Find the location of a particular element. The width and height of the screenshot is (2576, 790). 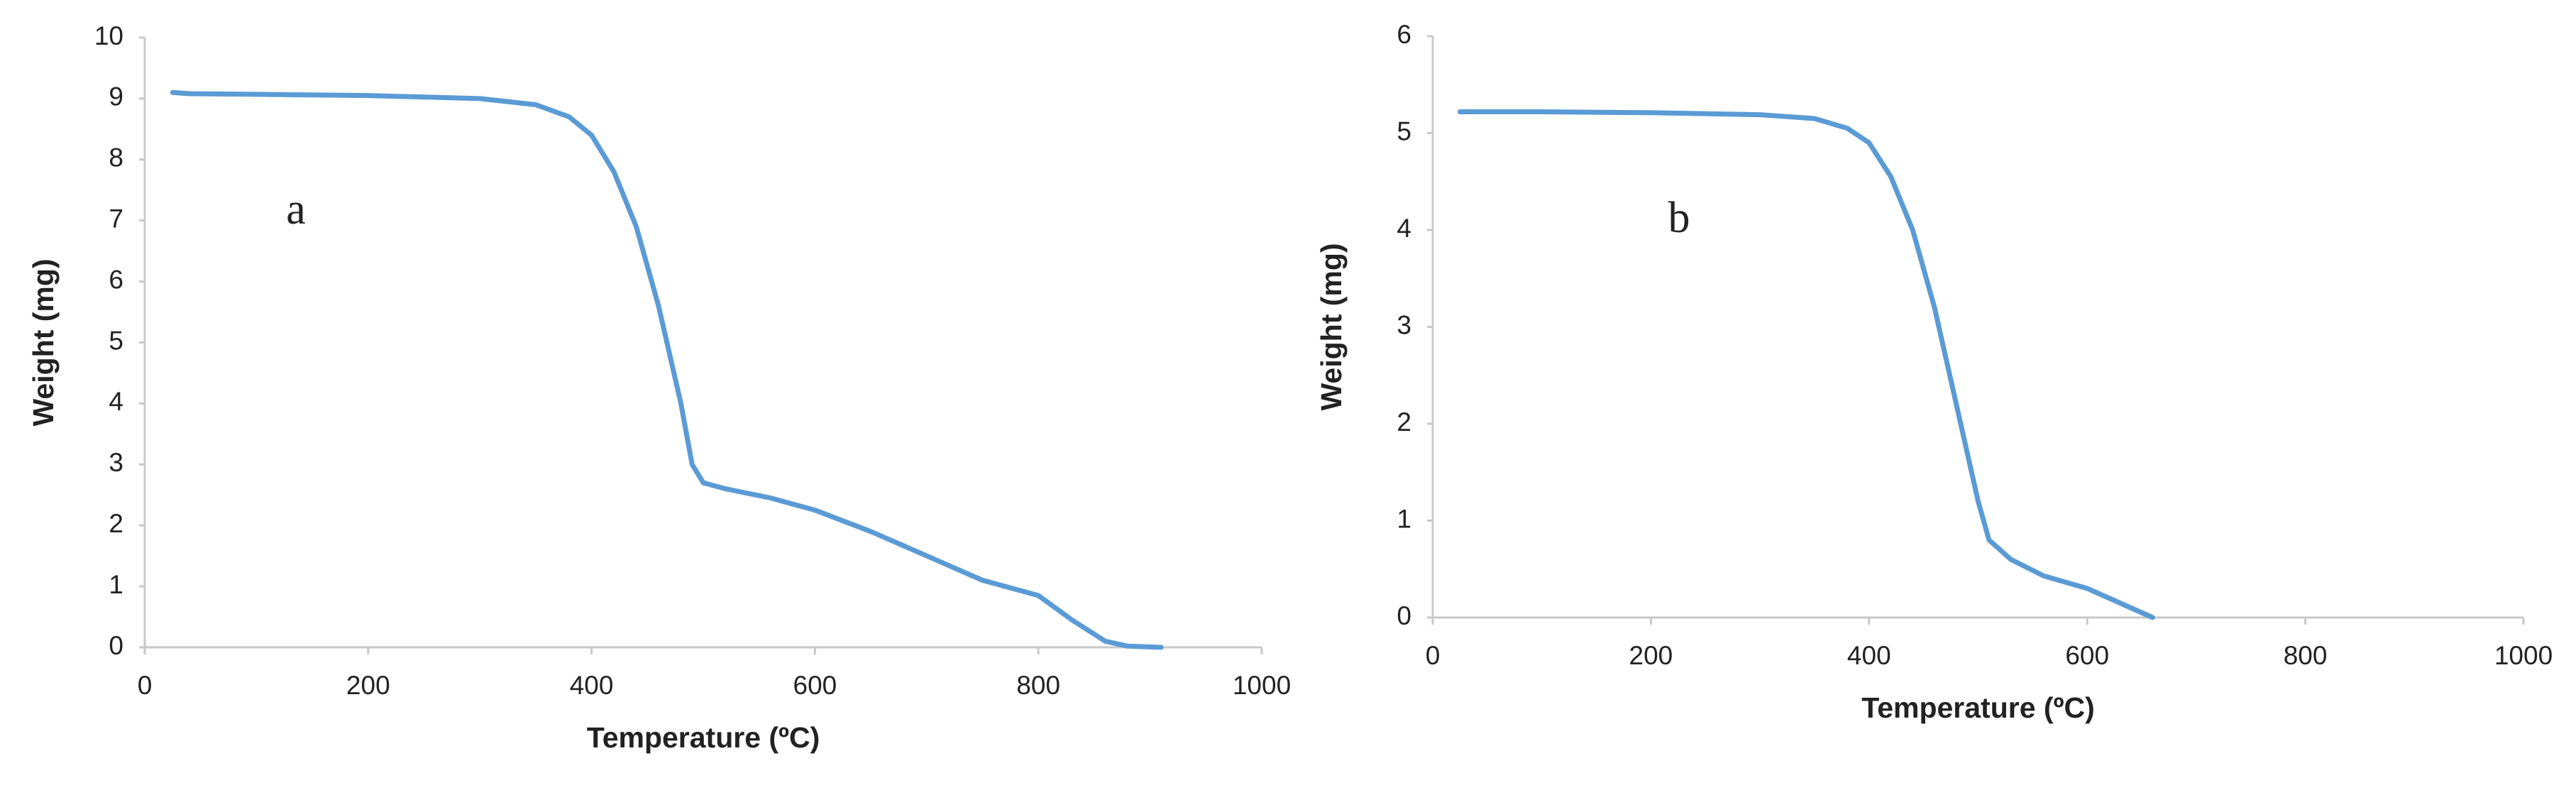

annotation: b is located at coordinates (1679, 218).